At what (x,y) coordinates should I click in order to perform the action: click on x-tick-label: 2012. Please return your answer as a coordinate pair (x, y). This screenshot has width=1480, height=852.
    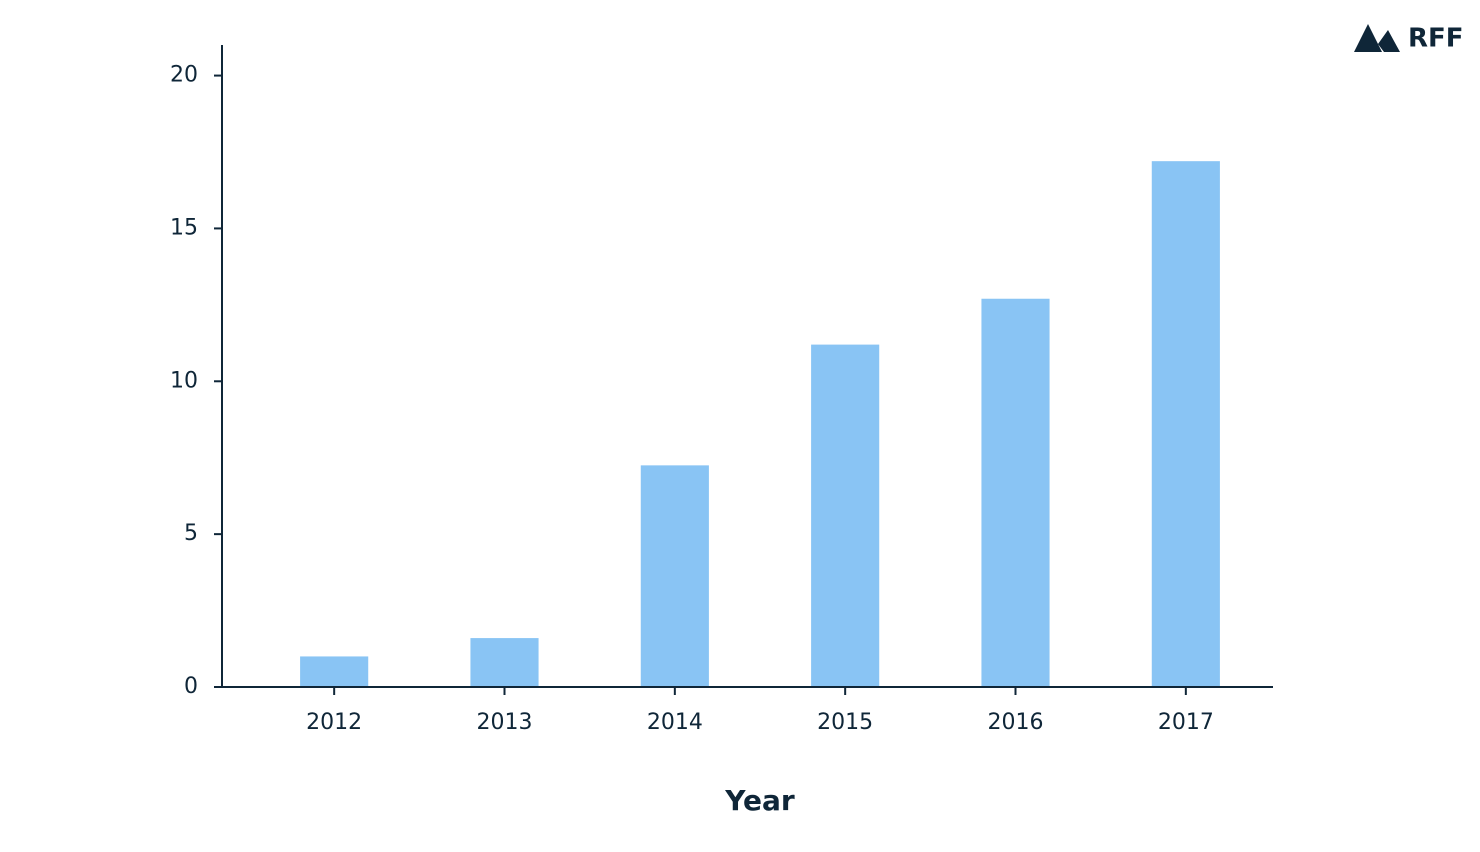
    Looking at the image, I should click on (334, 722).